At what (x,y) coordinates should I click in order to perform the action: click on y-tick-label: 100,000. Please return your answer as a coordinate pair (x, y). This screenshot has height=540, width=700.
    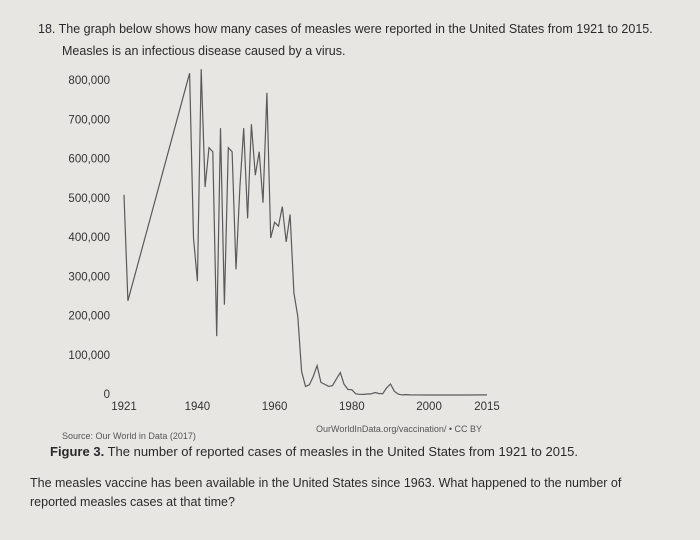
    Looking at the image, I should click on (89, 356).